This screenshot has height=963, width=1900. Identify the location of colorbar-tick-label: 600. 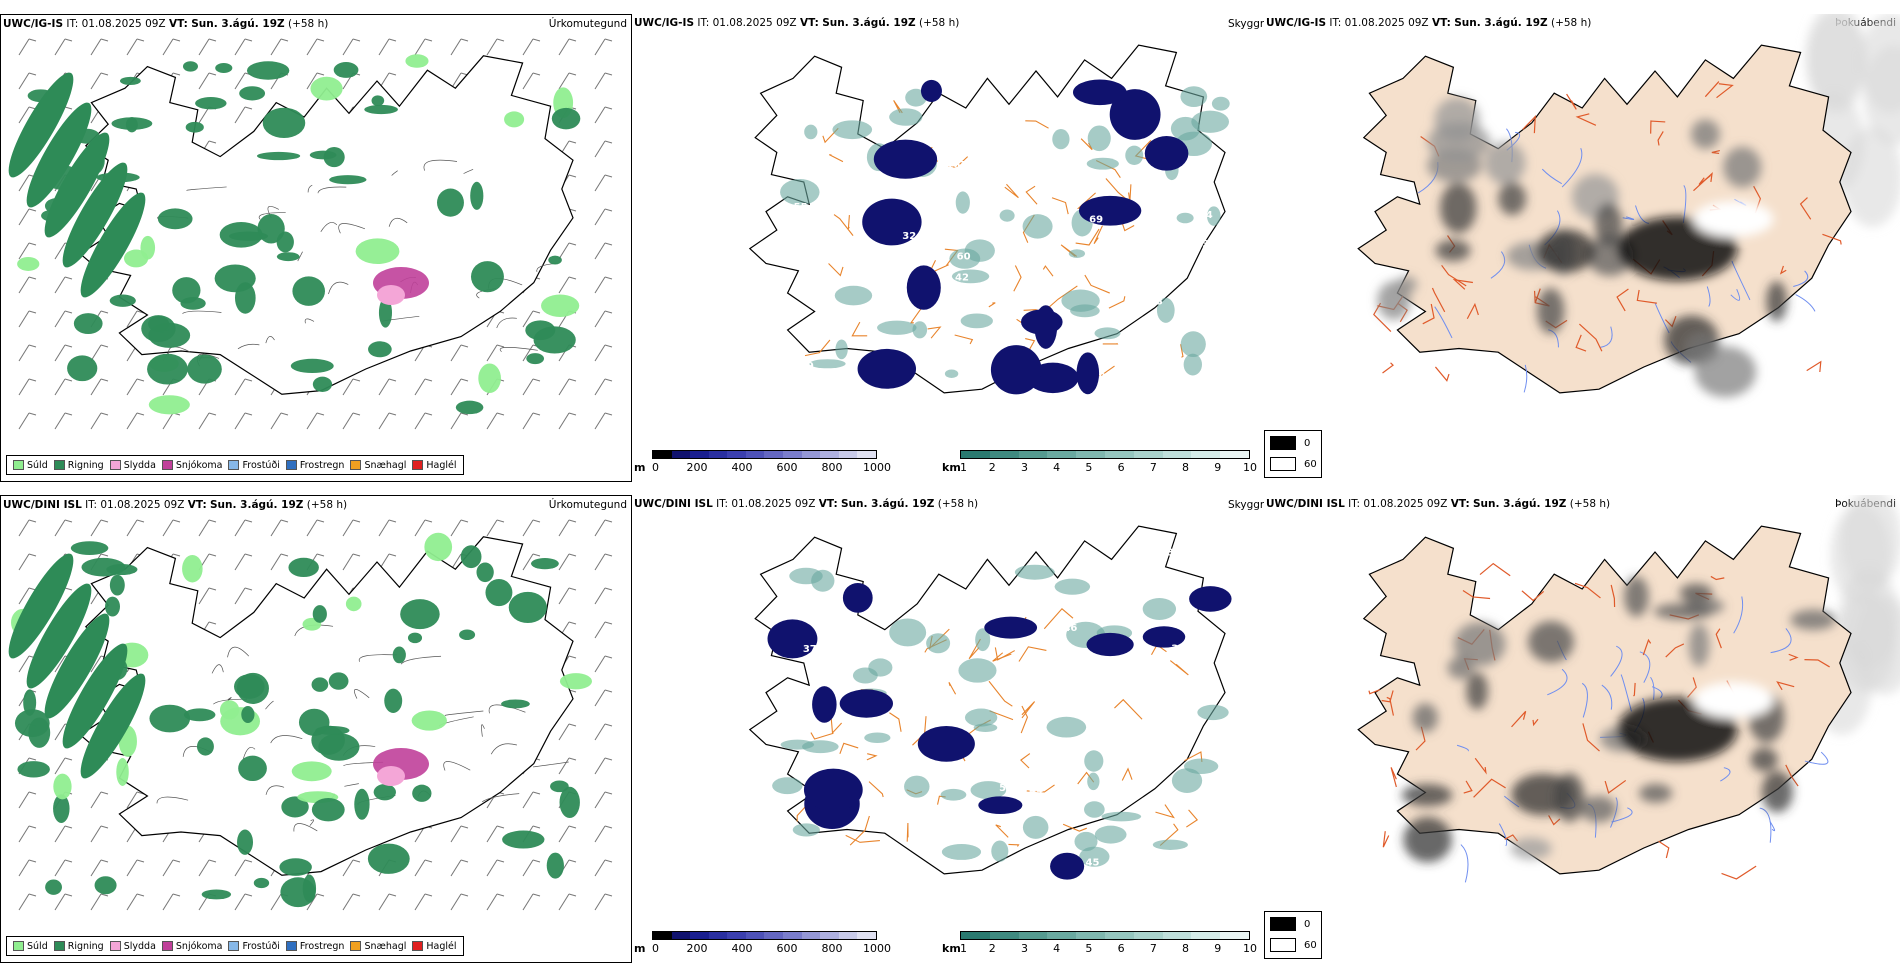
(787, 948).